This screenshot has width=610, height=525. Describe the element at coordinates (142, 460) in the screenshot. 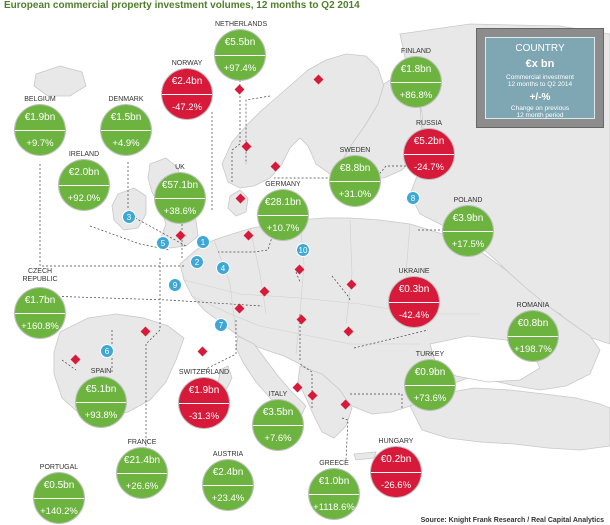

I see `france-value: €21.4bn` at that location.